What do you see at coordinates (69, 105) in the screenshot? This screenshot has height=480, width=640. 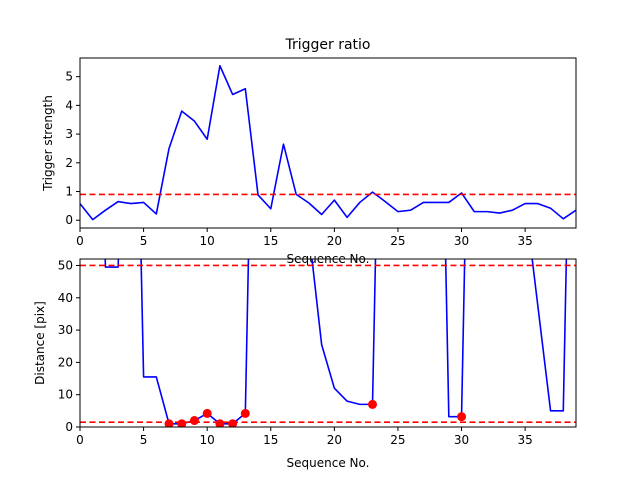 I see `y-tick-label: 4` at bounding box center [69, 105].